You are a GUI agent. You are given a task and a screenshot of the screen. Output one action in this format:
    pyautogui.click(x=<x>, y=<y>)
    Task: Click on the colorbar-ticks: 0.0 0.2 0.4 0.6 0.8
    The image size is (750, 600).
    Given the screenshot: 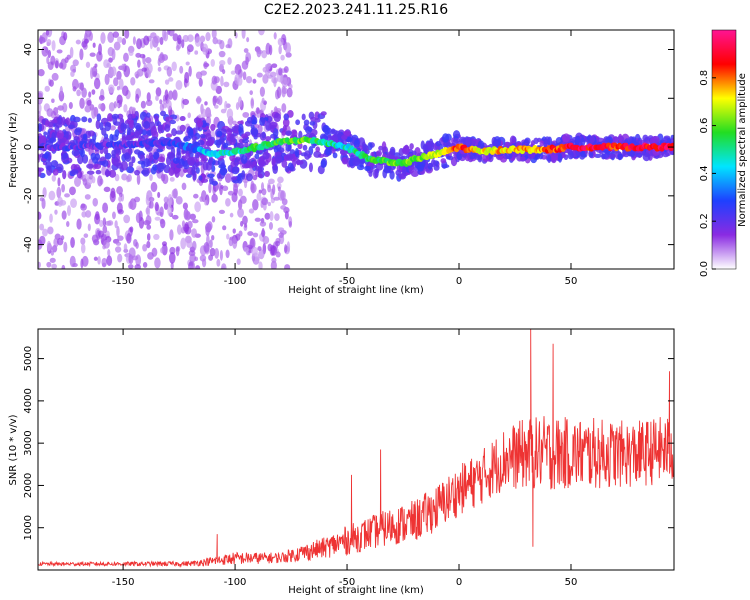 What is the action you would take?
    pyautogui.click(x=707, y=173)
    